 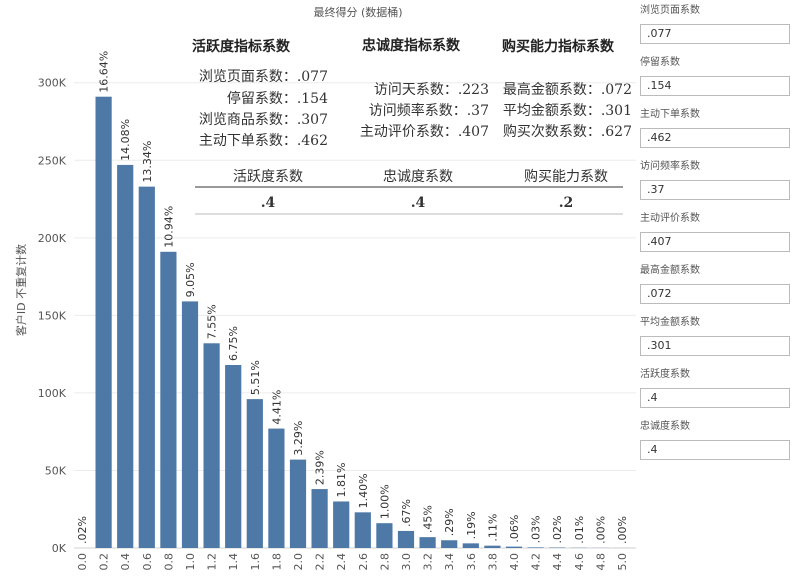 I want to click on param-input: .154, so click(x=715, y=86).